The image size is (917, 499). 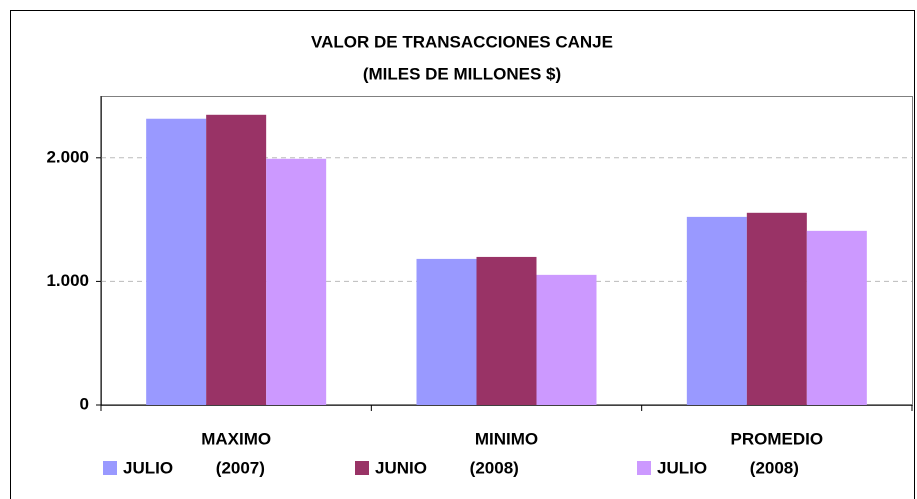 I want to click on y-tick-label: 0, so click(x=84, y=403).